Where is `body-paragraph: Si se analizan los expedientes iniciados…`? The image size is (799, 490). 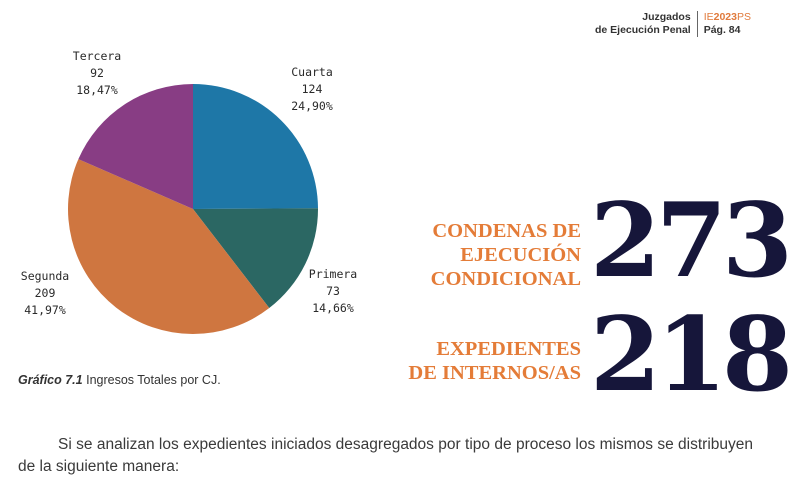 body-paragraph: Si se analizan los expedientes iniciados… is located at coordinates (385, 455).